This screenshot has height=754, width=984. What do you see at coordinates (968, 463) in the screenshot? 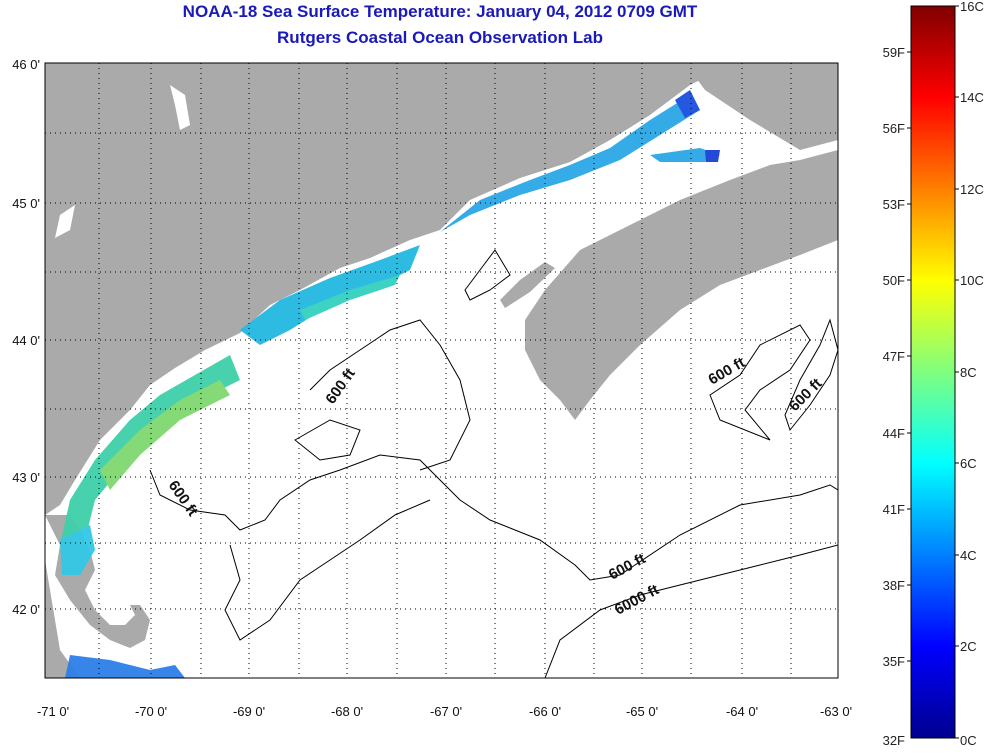
I see `colorbar-celsius-label: 6C` at bounding box center [968, 463].